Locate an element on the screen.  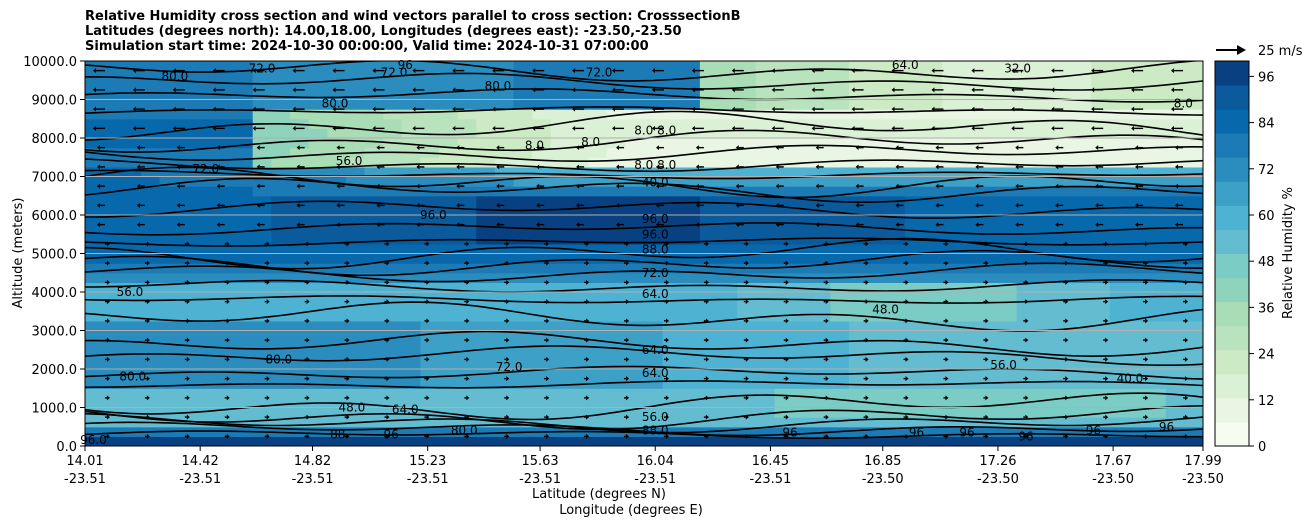
y-tick-label: 9000.0 is located at coordinates (55, 101).